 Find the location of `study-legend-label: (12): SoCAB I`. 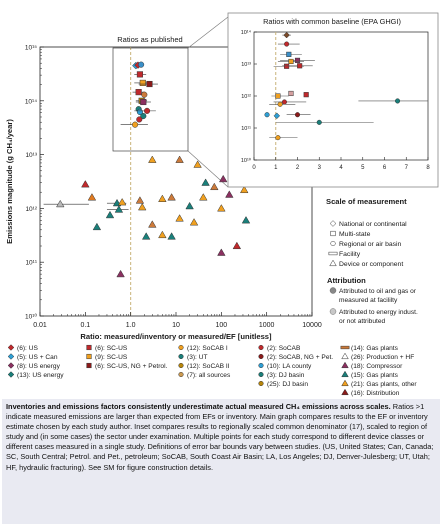

study-legend-label: (12): SoCAB I is located at coordinates (207, 348).